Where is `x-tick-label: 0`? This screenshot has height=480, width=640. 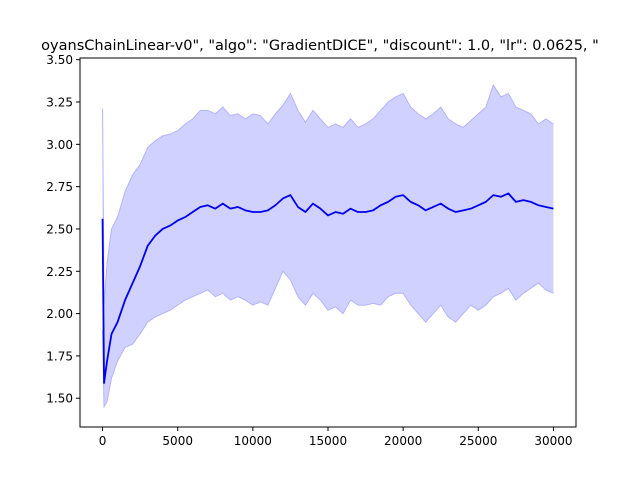 x-tick-label: 0 is located at coordinates (103, 441).